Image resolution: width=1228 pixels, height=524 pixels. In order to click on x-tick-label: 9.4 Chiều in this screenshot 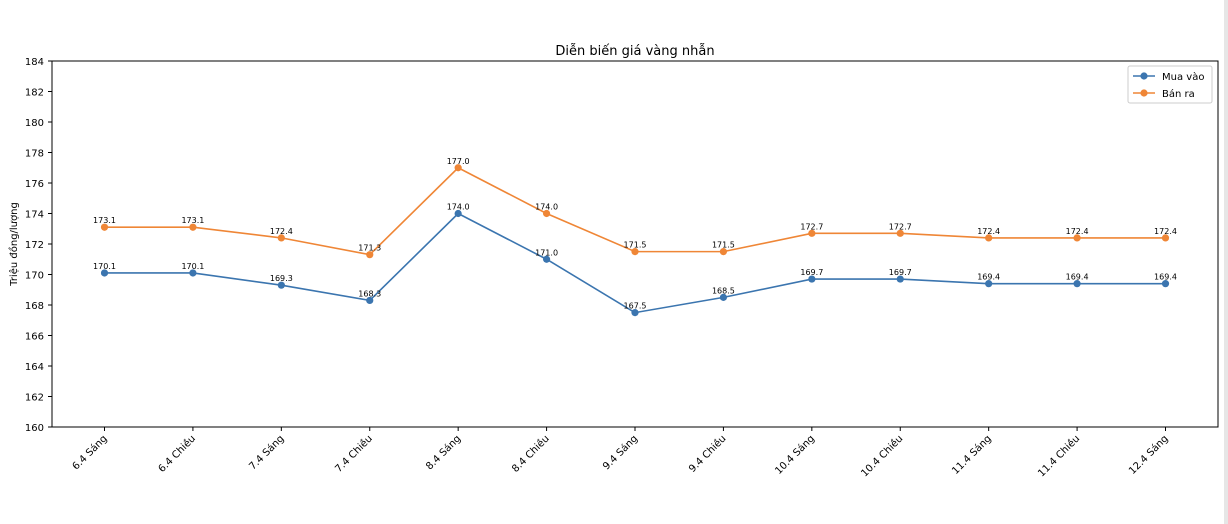, I will do `click(707, 454)`.